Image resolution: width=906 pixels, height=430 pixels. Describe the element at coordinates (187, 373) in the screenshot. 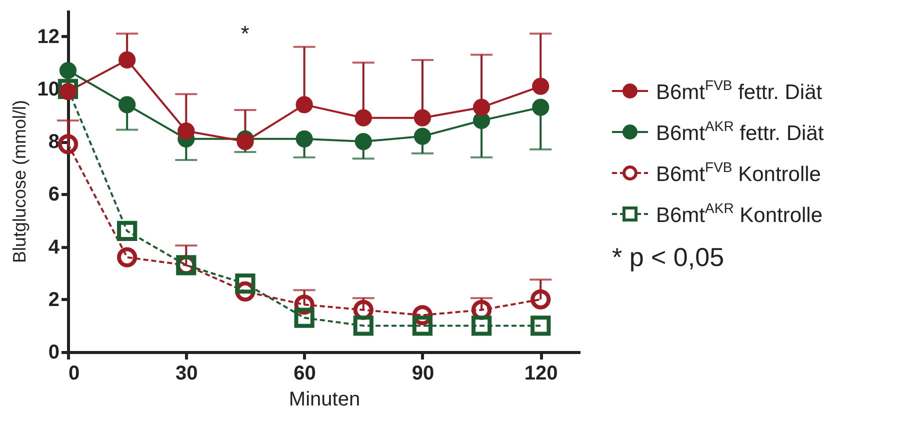

I see `x-tick-label: 30` at that location.